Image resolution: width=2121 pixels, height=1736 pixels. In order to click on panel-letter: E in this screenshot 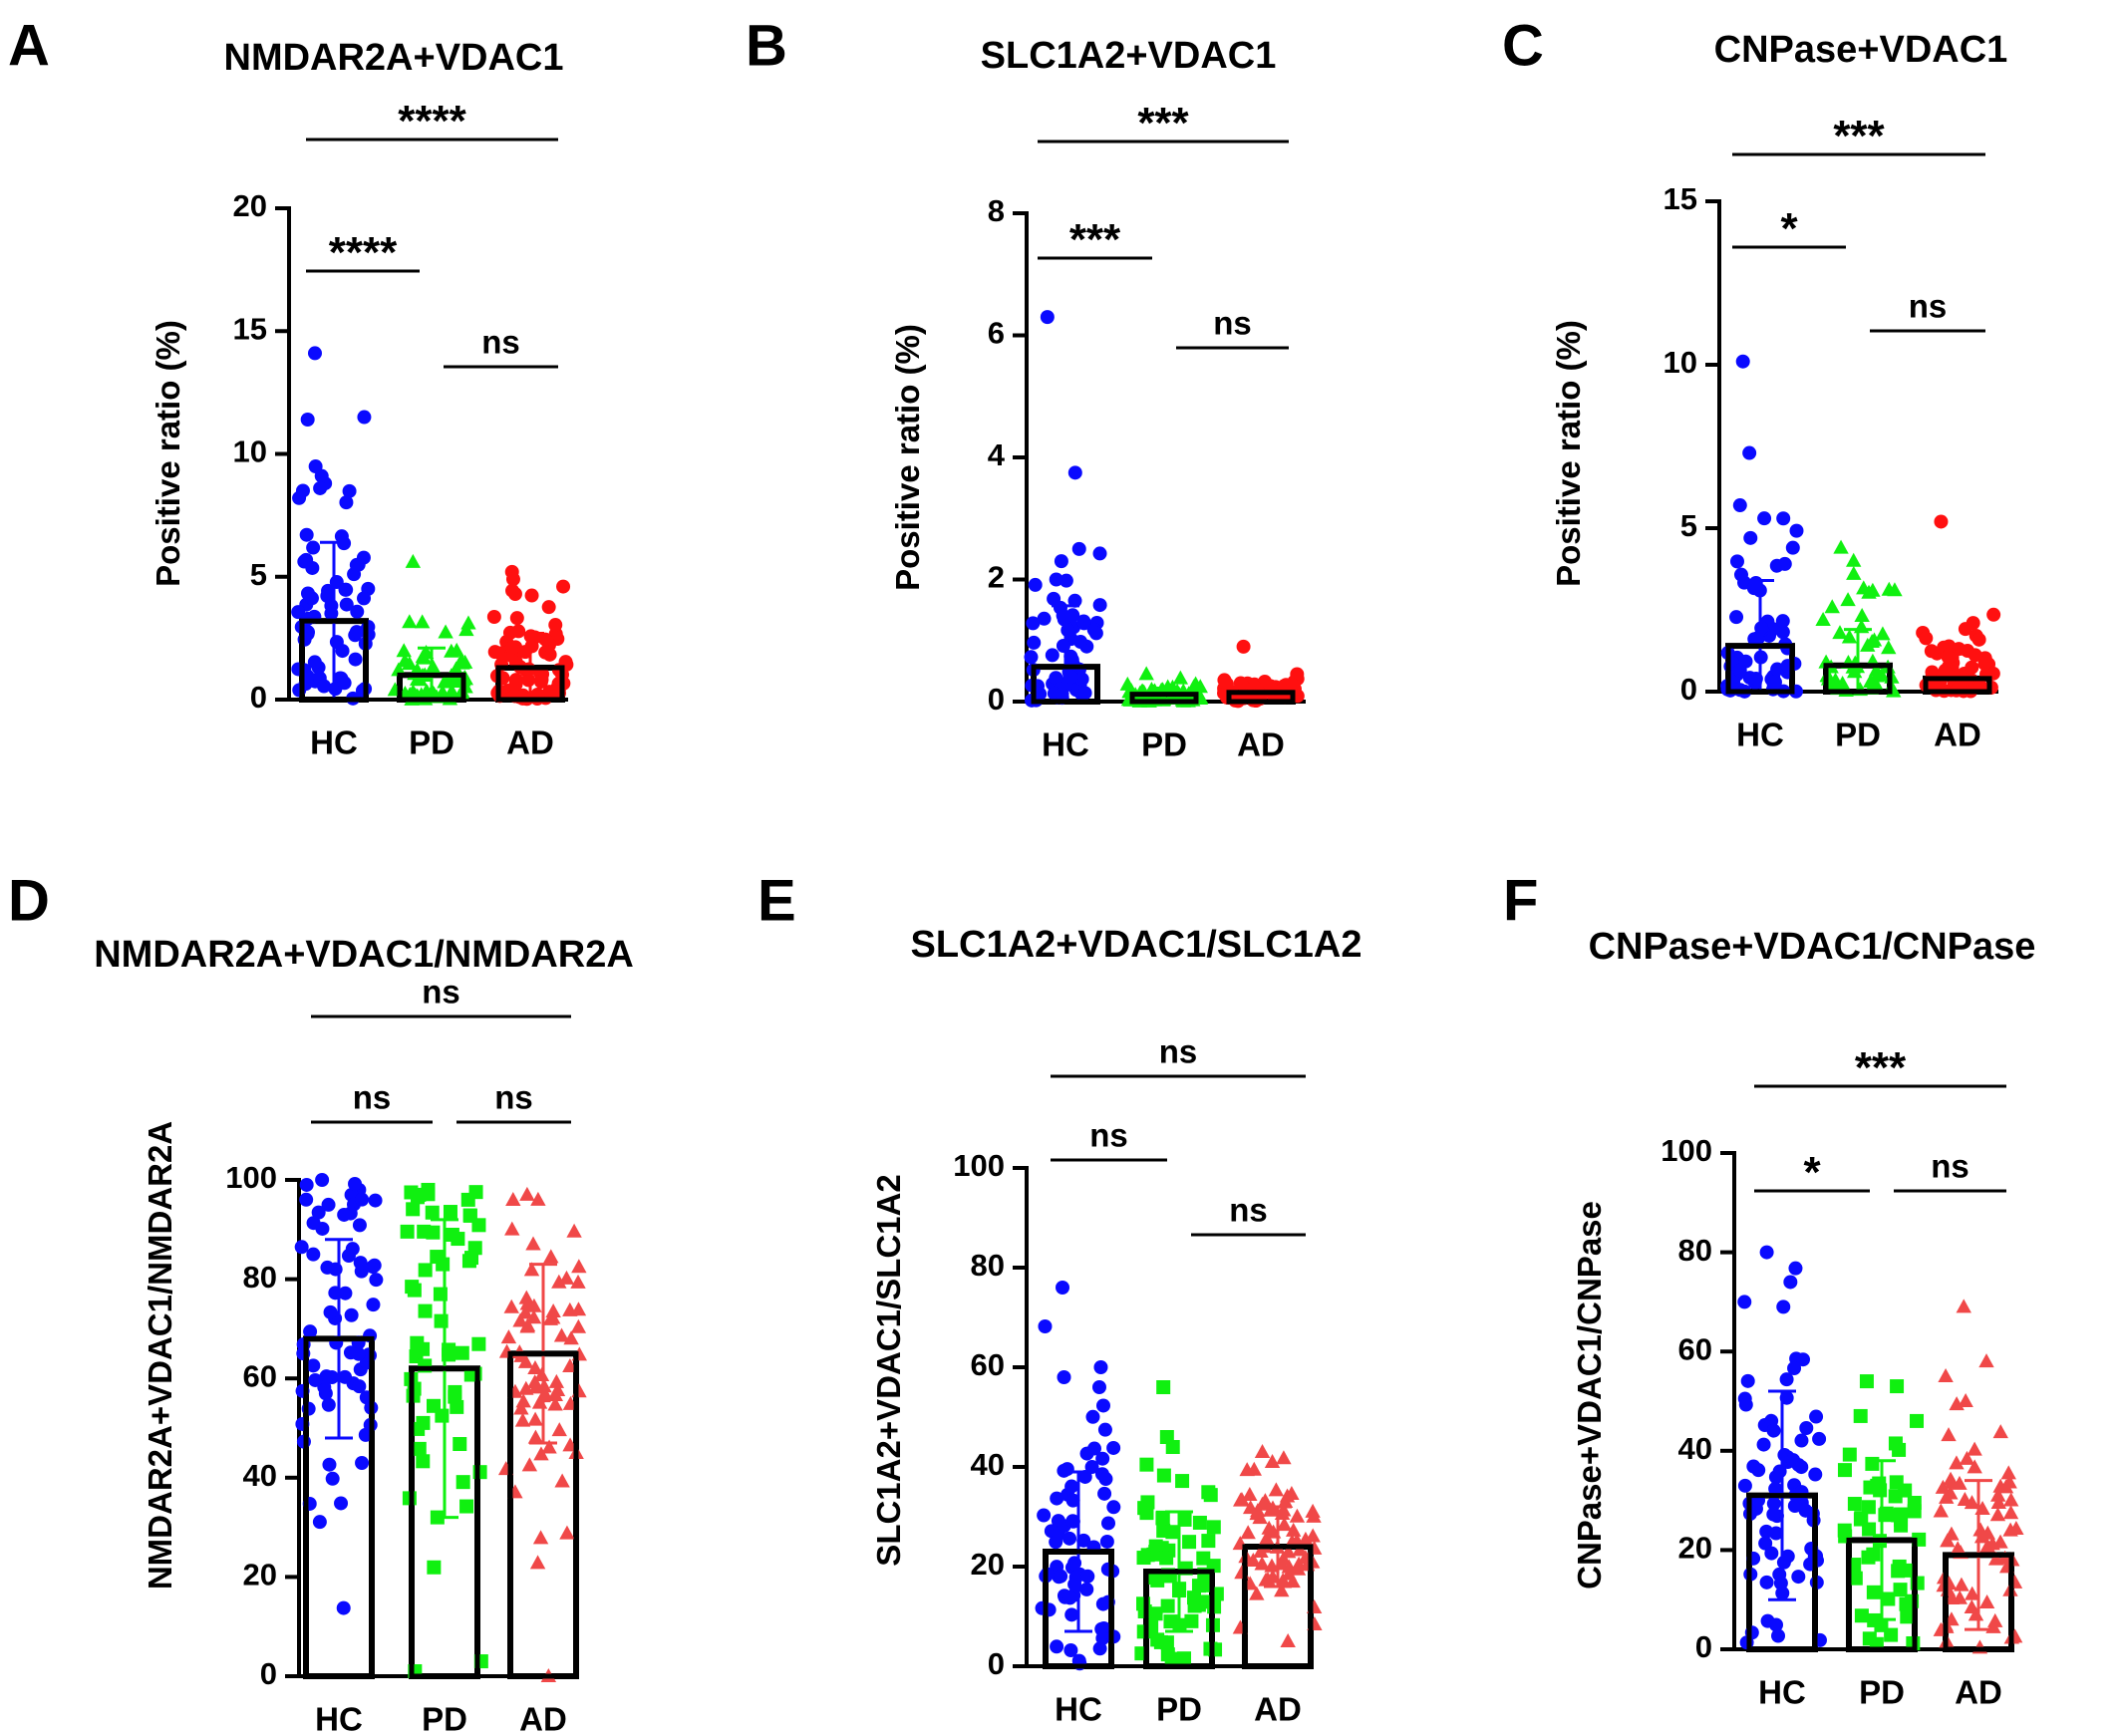, I will do `click(777, 900)`.